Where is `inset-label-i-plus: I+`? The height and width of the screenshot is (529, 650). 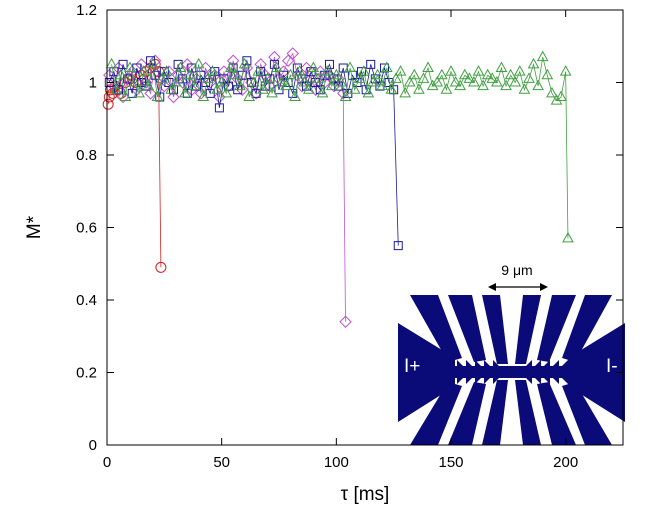 inset-label-i-plus: I+ is located at coordinates (412, 366).